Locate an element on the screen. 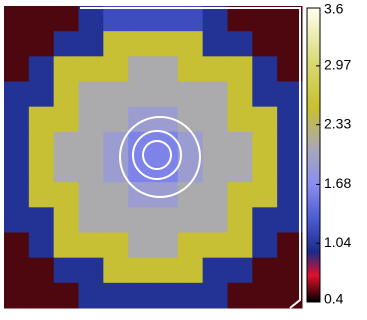 The image size is (367, 320). tick-label: 2.33 is located at coordinates (337, 123).